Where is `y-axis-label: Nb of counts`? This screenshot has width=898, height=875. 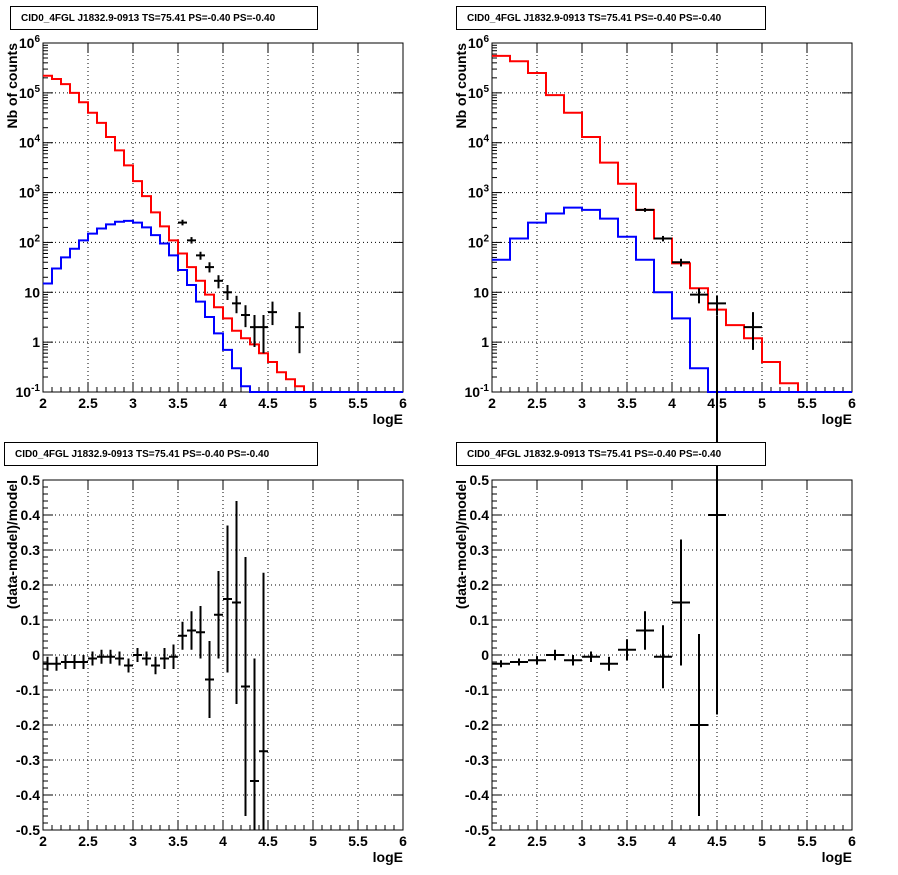
y-axis-label: Nb of counts is located at coordinates (12, 86).